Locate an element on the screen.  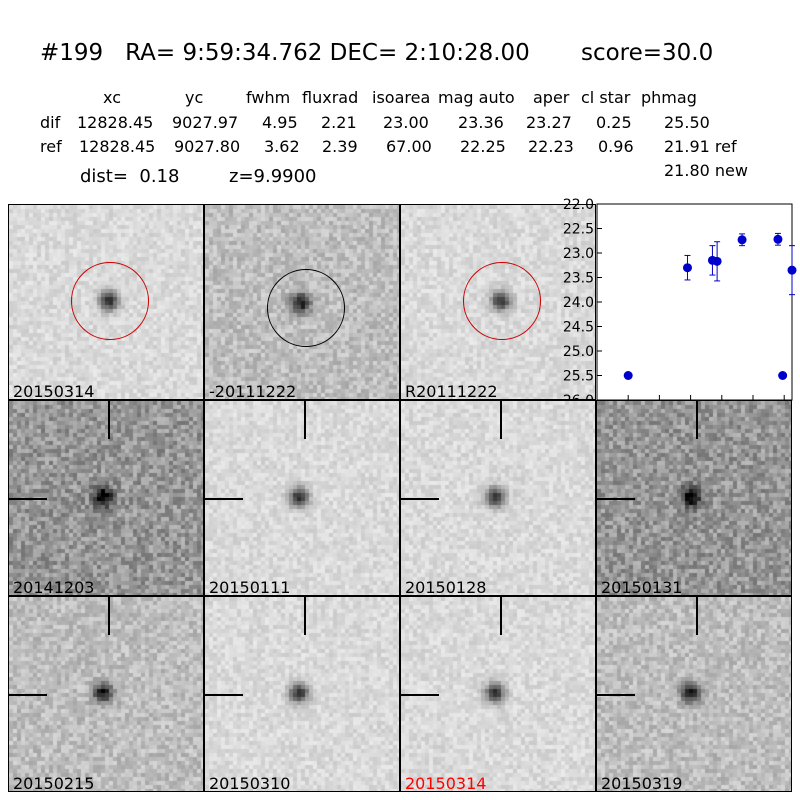
column-header-isoarea: isoarea is located at coordinates (401, 97).